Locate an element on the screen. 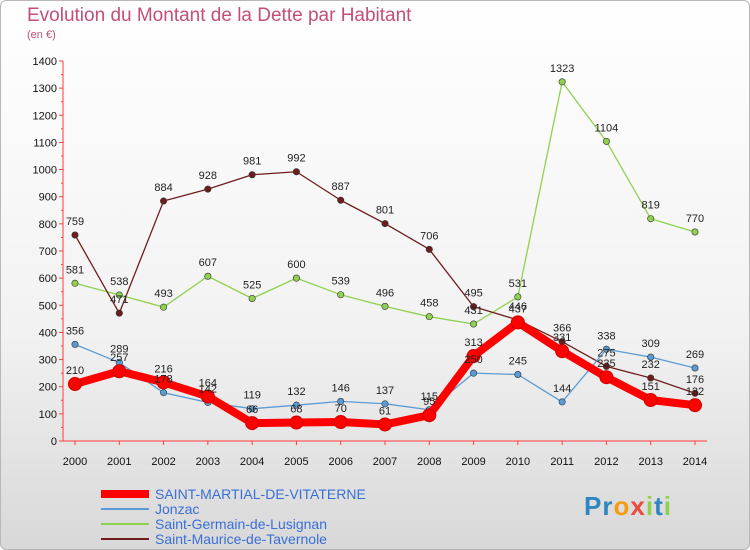 This screenshot has height=550, width=750. data-label: 446 is located at coordinates (518, 307).